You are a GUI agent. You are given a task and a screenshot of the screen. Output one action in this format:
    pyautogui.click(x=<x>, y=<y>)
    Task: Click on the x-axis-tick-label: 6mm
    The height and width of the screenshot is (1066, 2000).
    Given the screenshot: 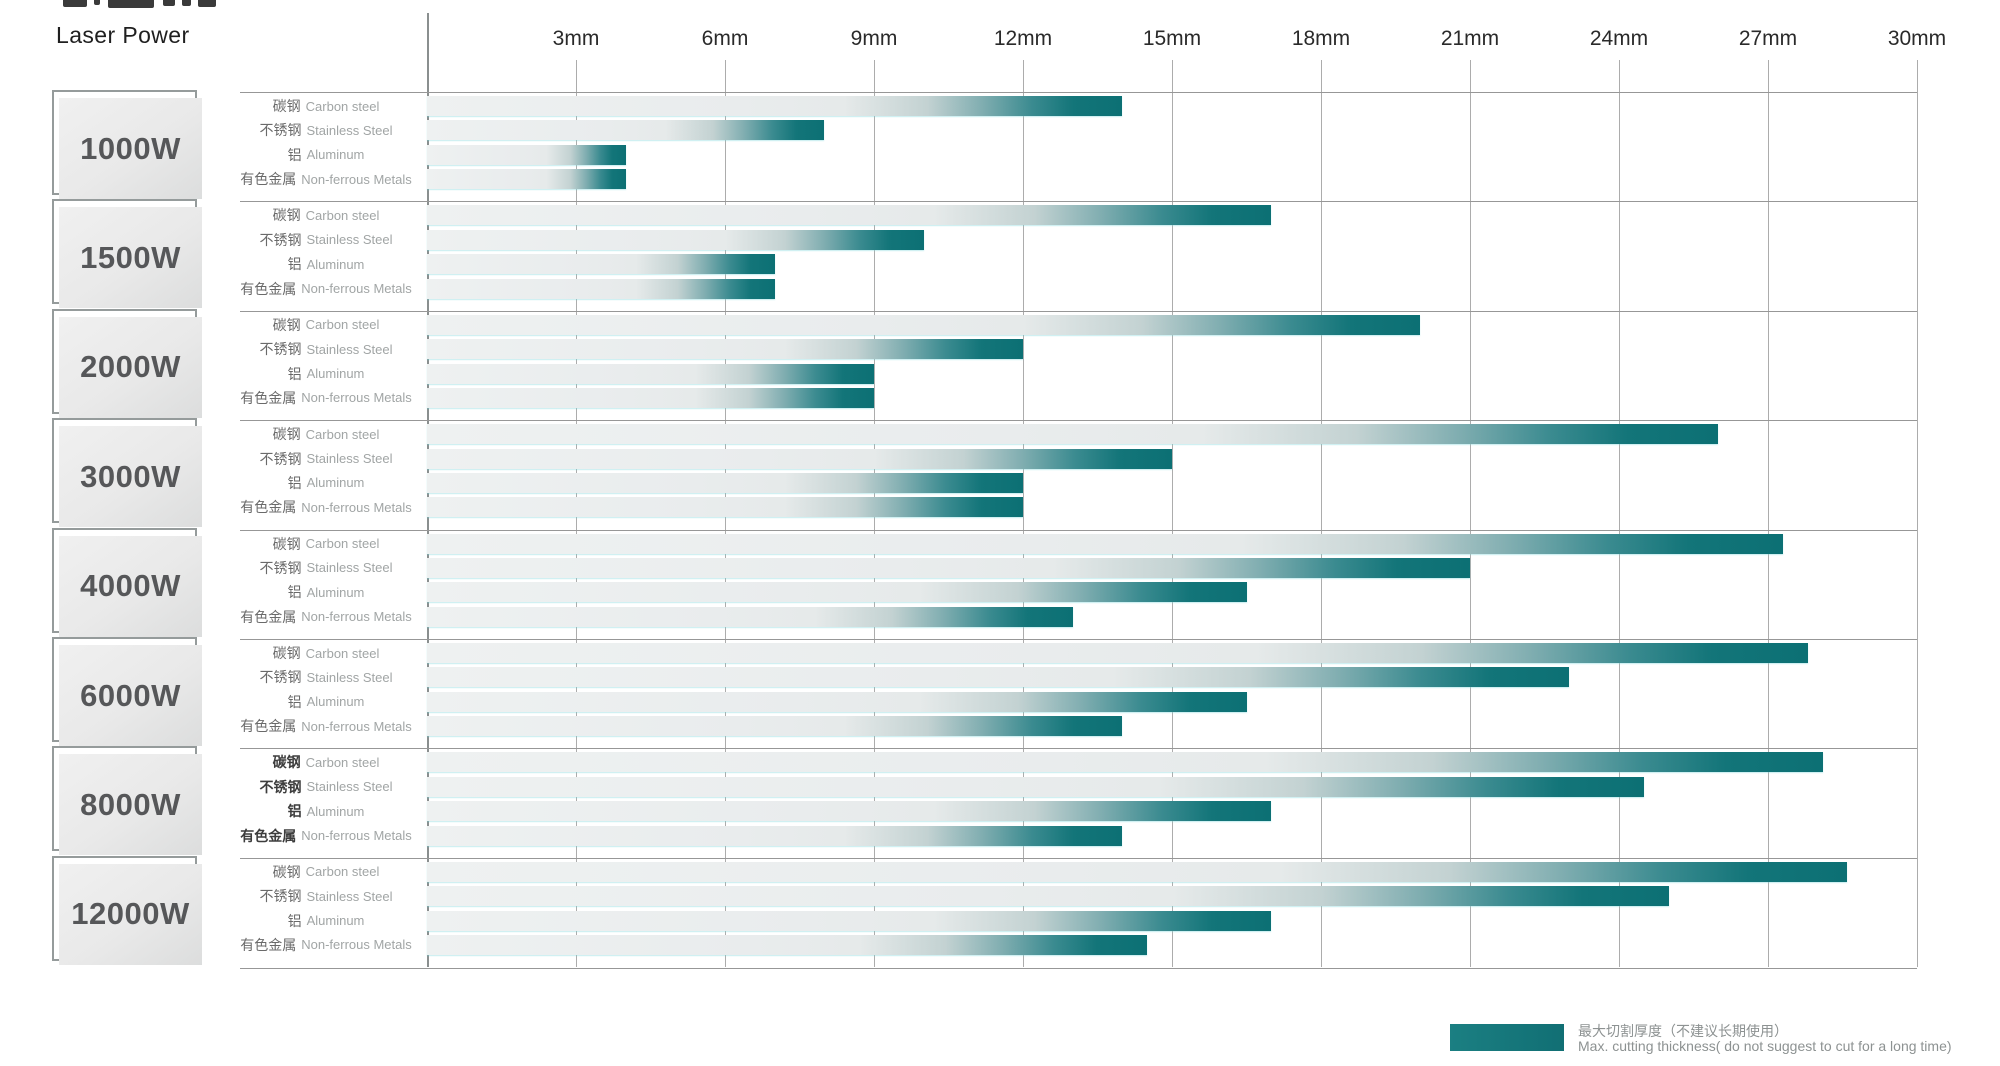 What is the action you would take?
    pyautogui.click(x=725, y=38)
    